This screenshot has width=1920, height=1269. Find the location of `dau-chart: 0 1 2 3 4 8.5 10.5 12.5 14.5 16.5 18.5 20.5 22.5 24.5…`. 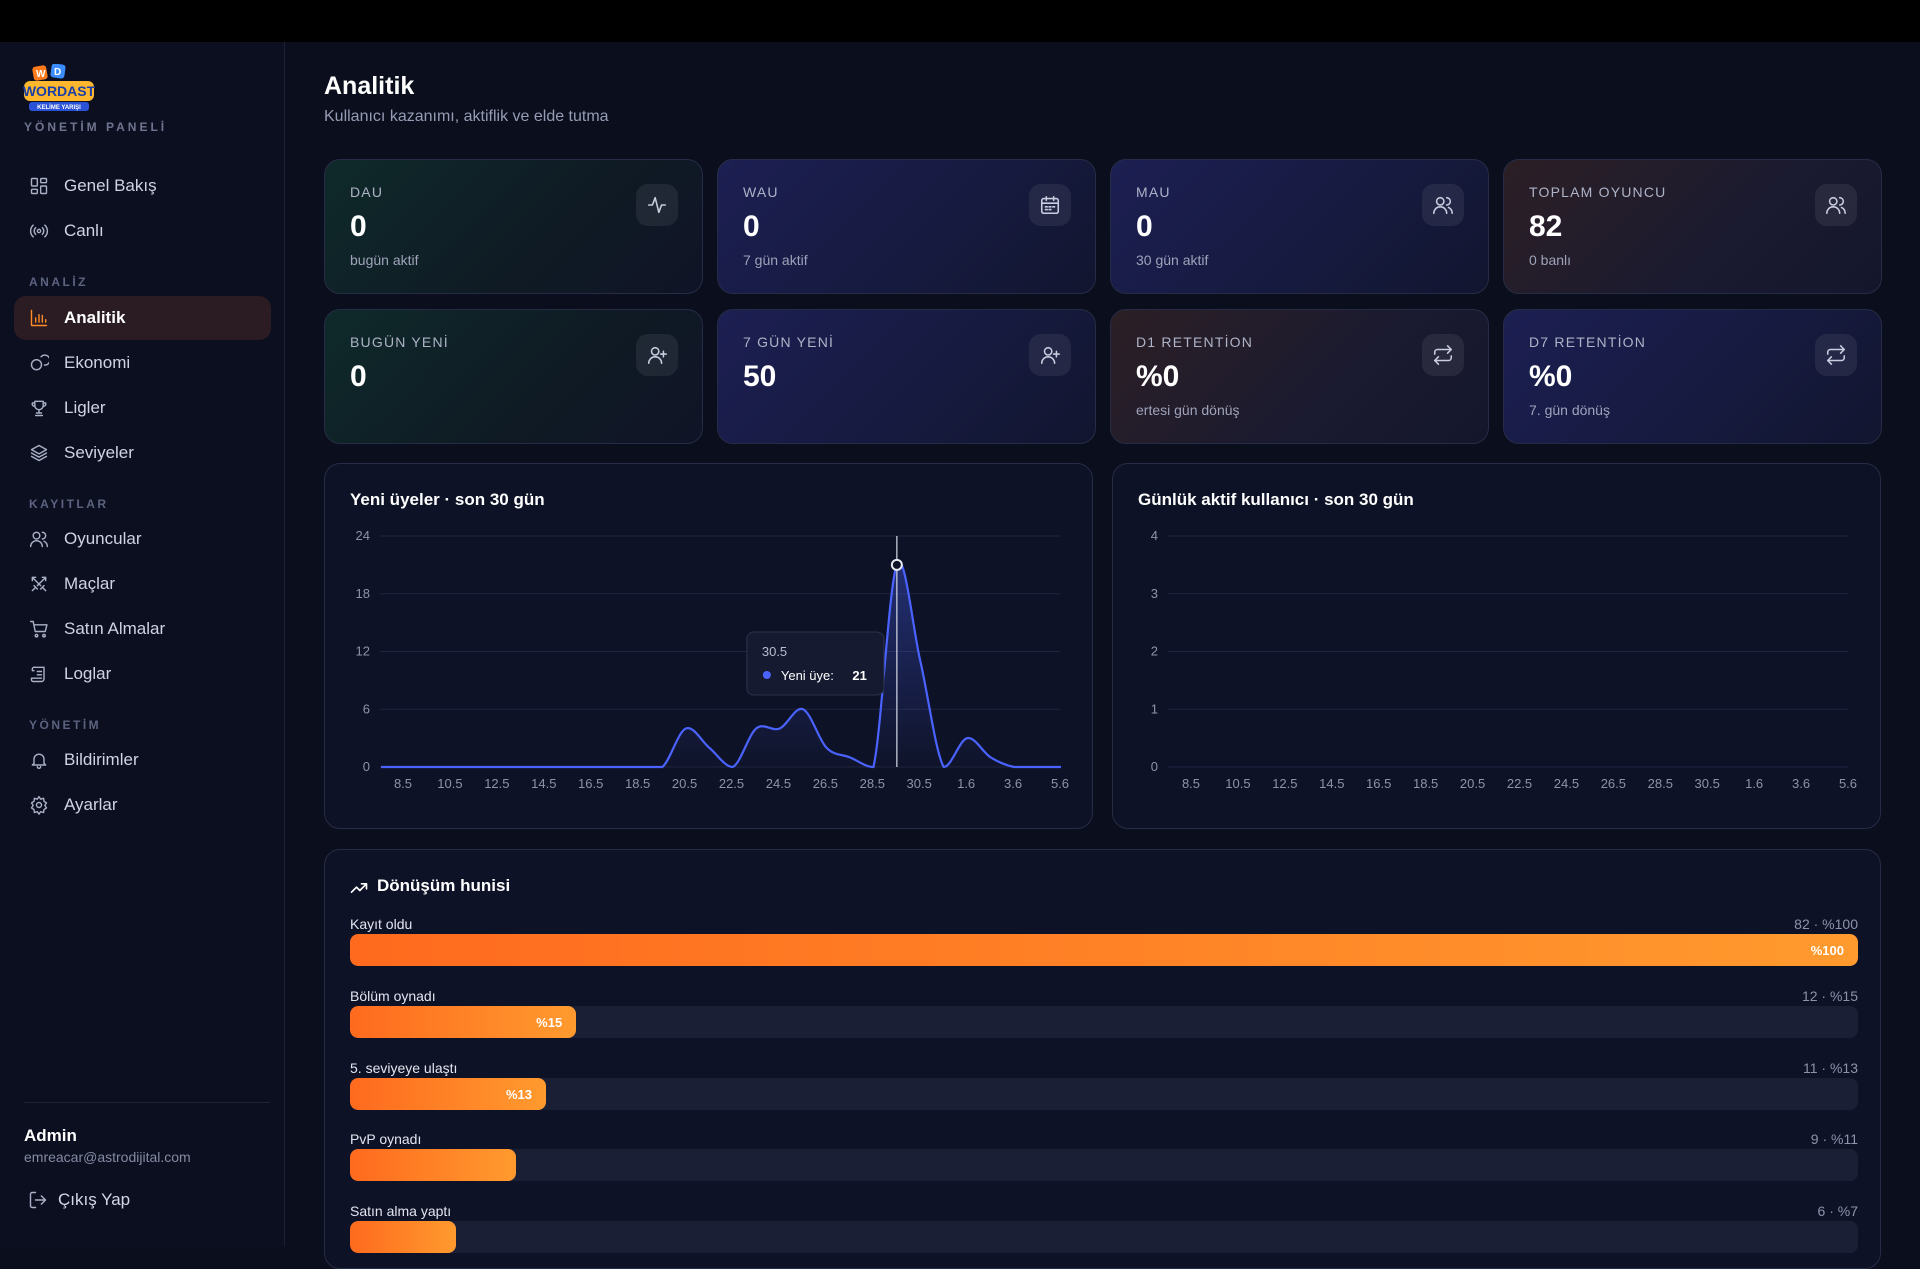

dau-chart: 0 1 2 3 4 8.5 10.5 12.5 14.5 16.5 18.5 20.5 22.5 24.5… is located at coordinates (1497, 647).